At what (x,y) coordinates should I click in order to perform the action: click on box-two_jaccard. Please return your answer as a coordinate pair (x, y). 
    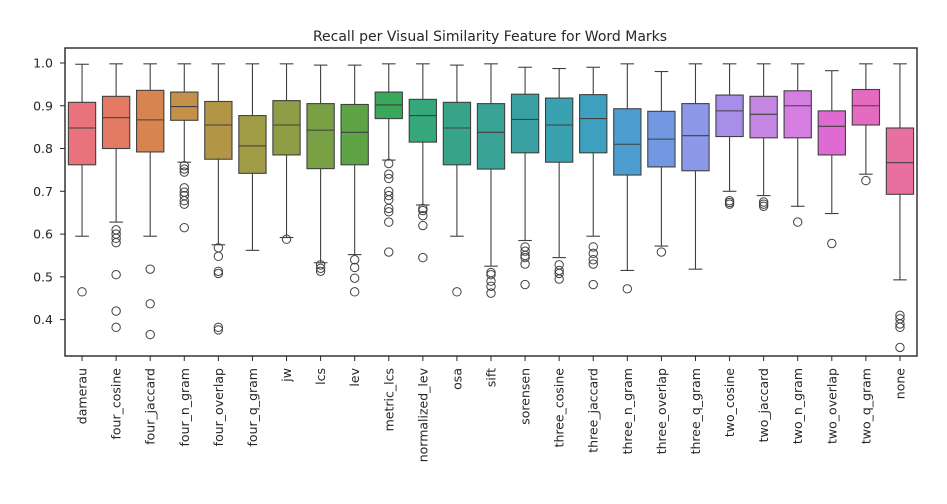
    Looking at the image, I should click on (763, 137).